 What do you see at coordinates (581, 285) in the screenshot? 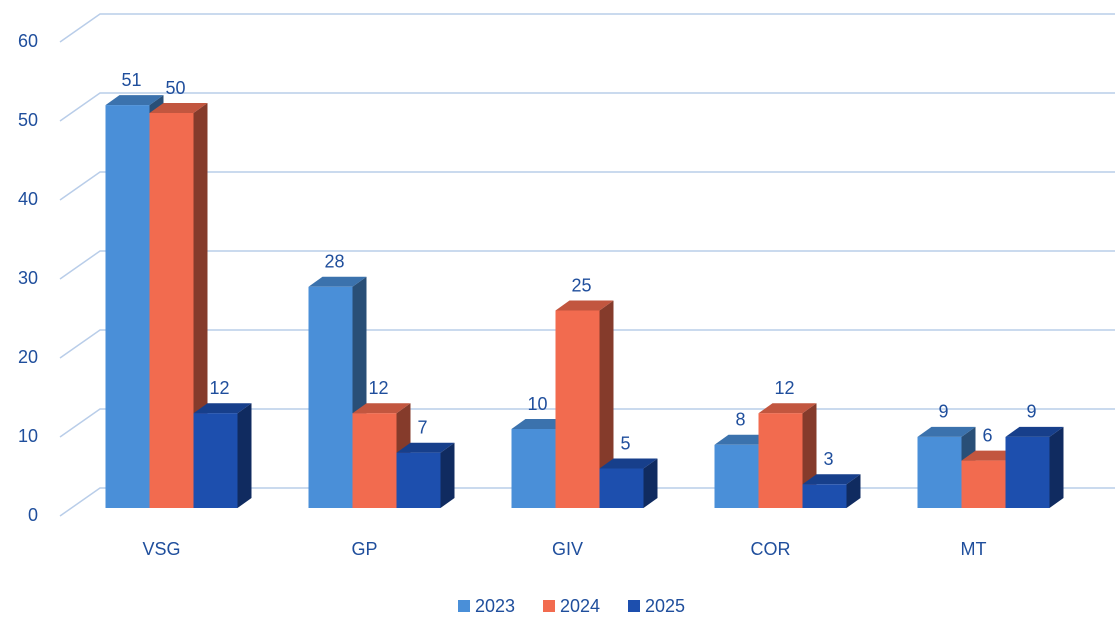
I see `value-label: 25` at bounding box center [581, 285].